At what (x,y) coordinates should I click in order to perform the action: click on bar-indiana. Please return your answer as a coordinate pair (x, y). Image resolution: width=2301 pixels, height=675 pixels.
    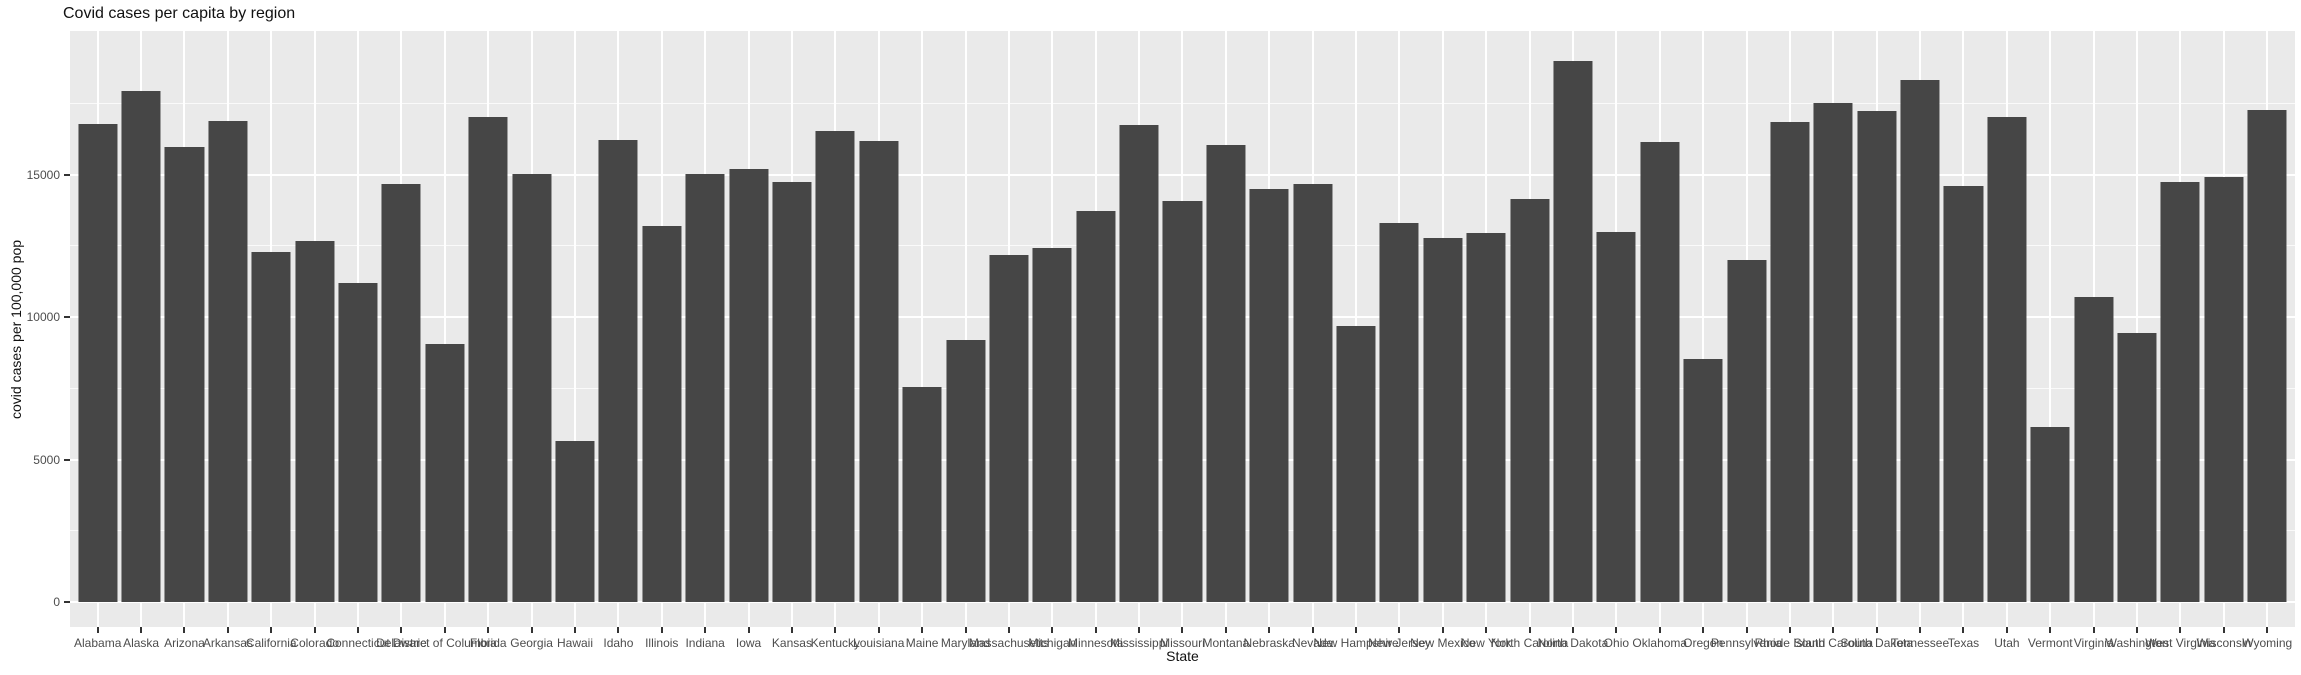
    Looking at the image, I should click on (705, 387).